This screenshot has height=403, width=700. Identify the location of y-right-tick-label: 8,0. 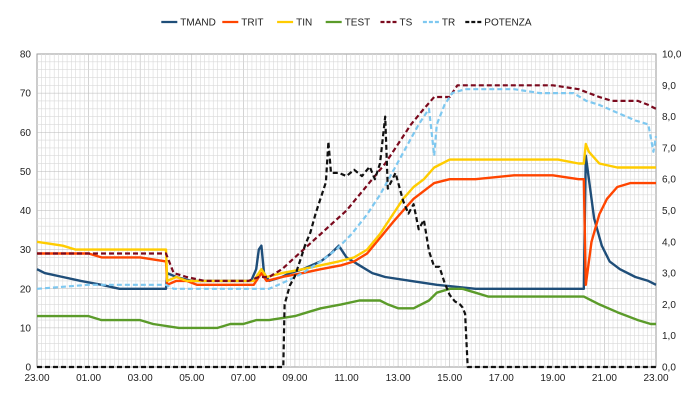
(669, 117).